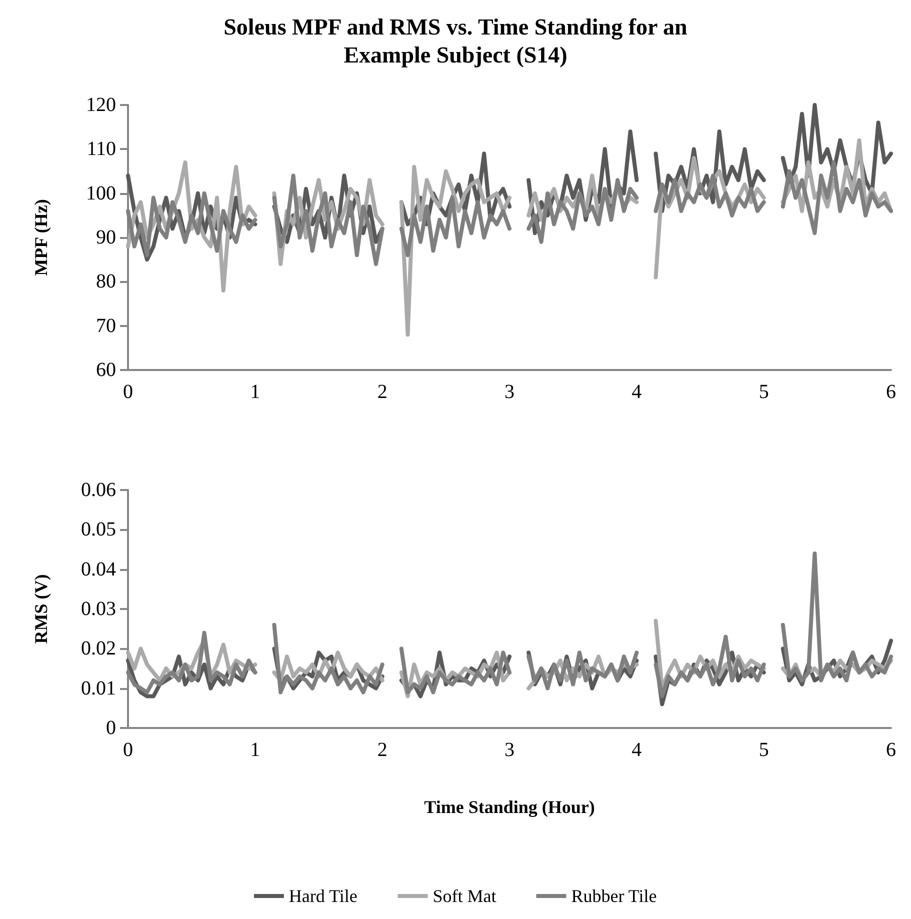  I want to click on y-tick-label: 100, so click(101, 193).